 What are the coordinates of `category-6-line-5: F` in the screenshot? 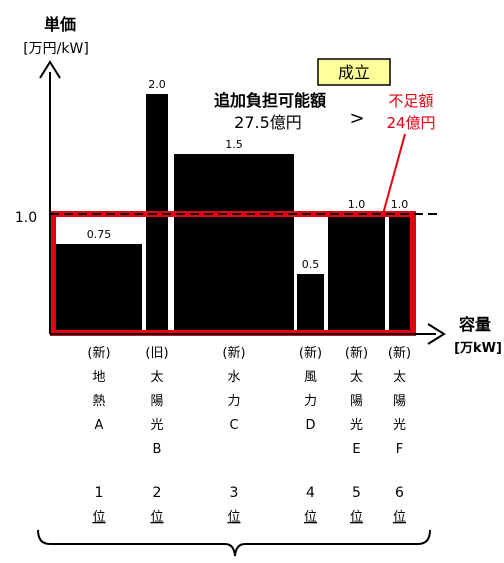 It's located at (399, 449).